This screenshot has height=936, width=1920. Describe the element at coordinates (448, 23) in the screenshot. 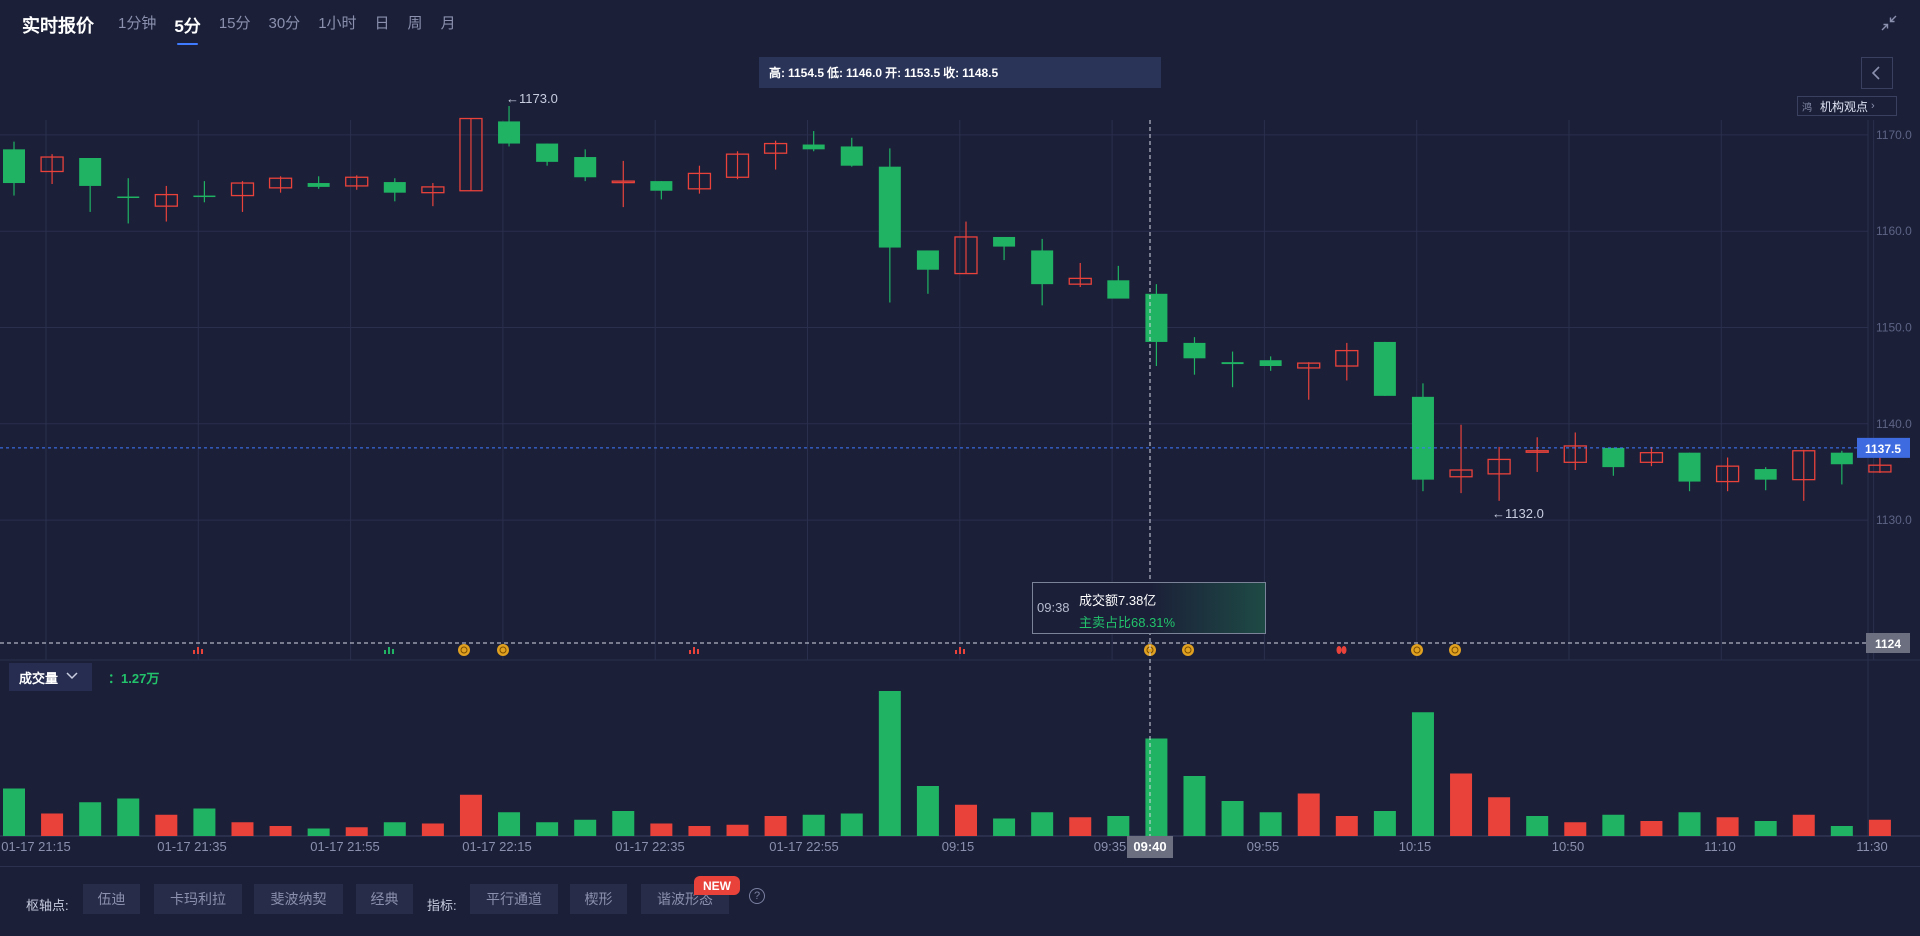

I see `tab-month: 月` at that location.